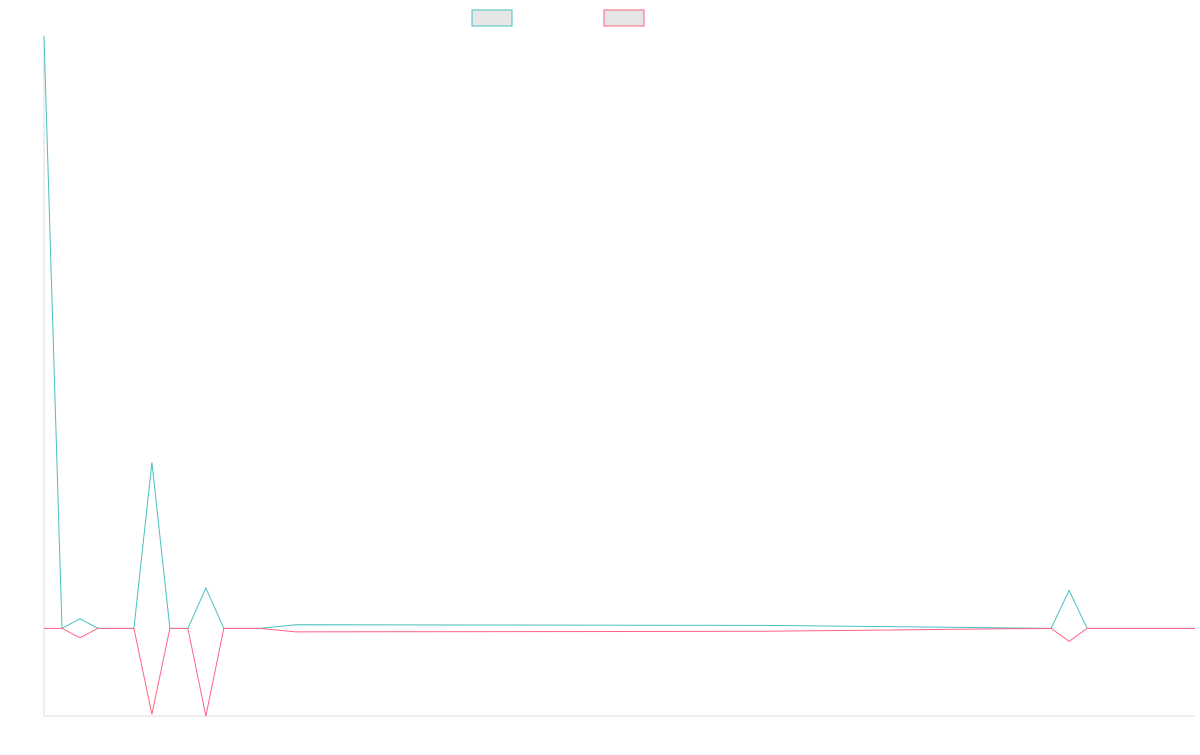 The image size is (1200, 755). I want to click on legend-swatch-series_a, so click(492, 18).